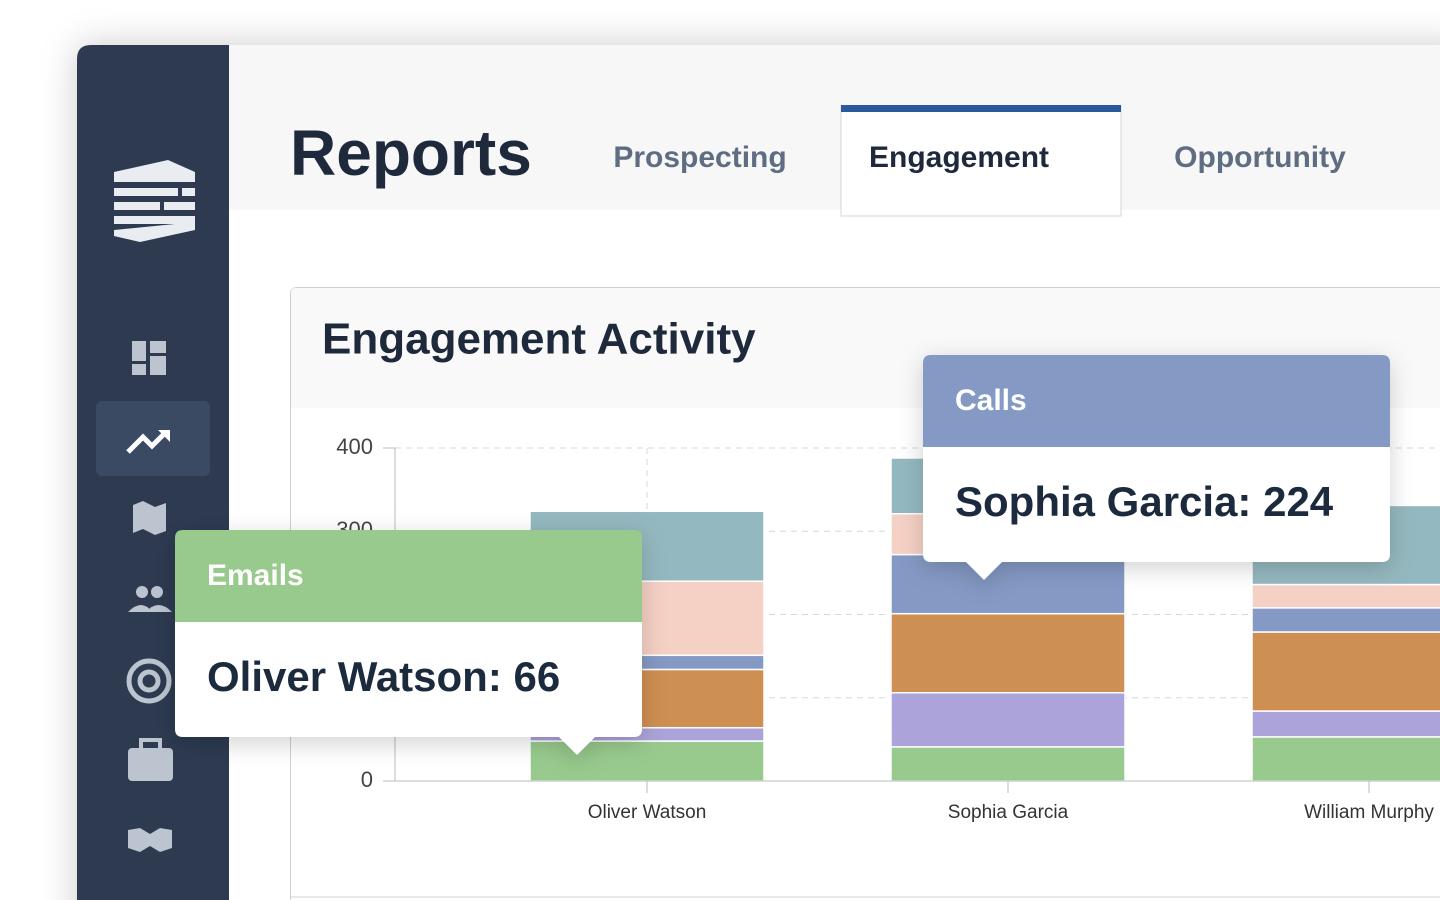 This screenshot has width=1440, height=900. Describe the element at coordinates (149, 518) in the screenshot. I see `nav-map` at that location.